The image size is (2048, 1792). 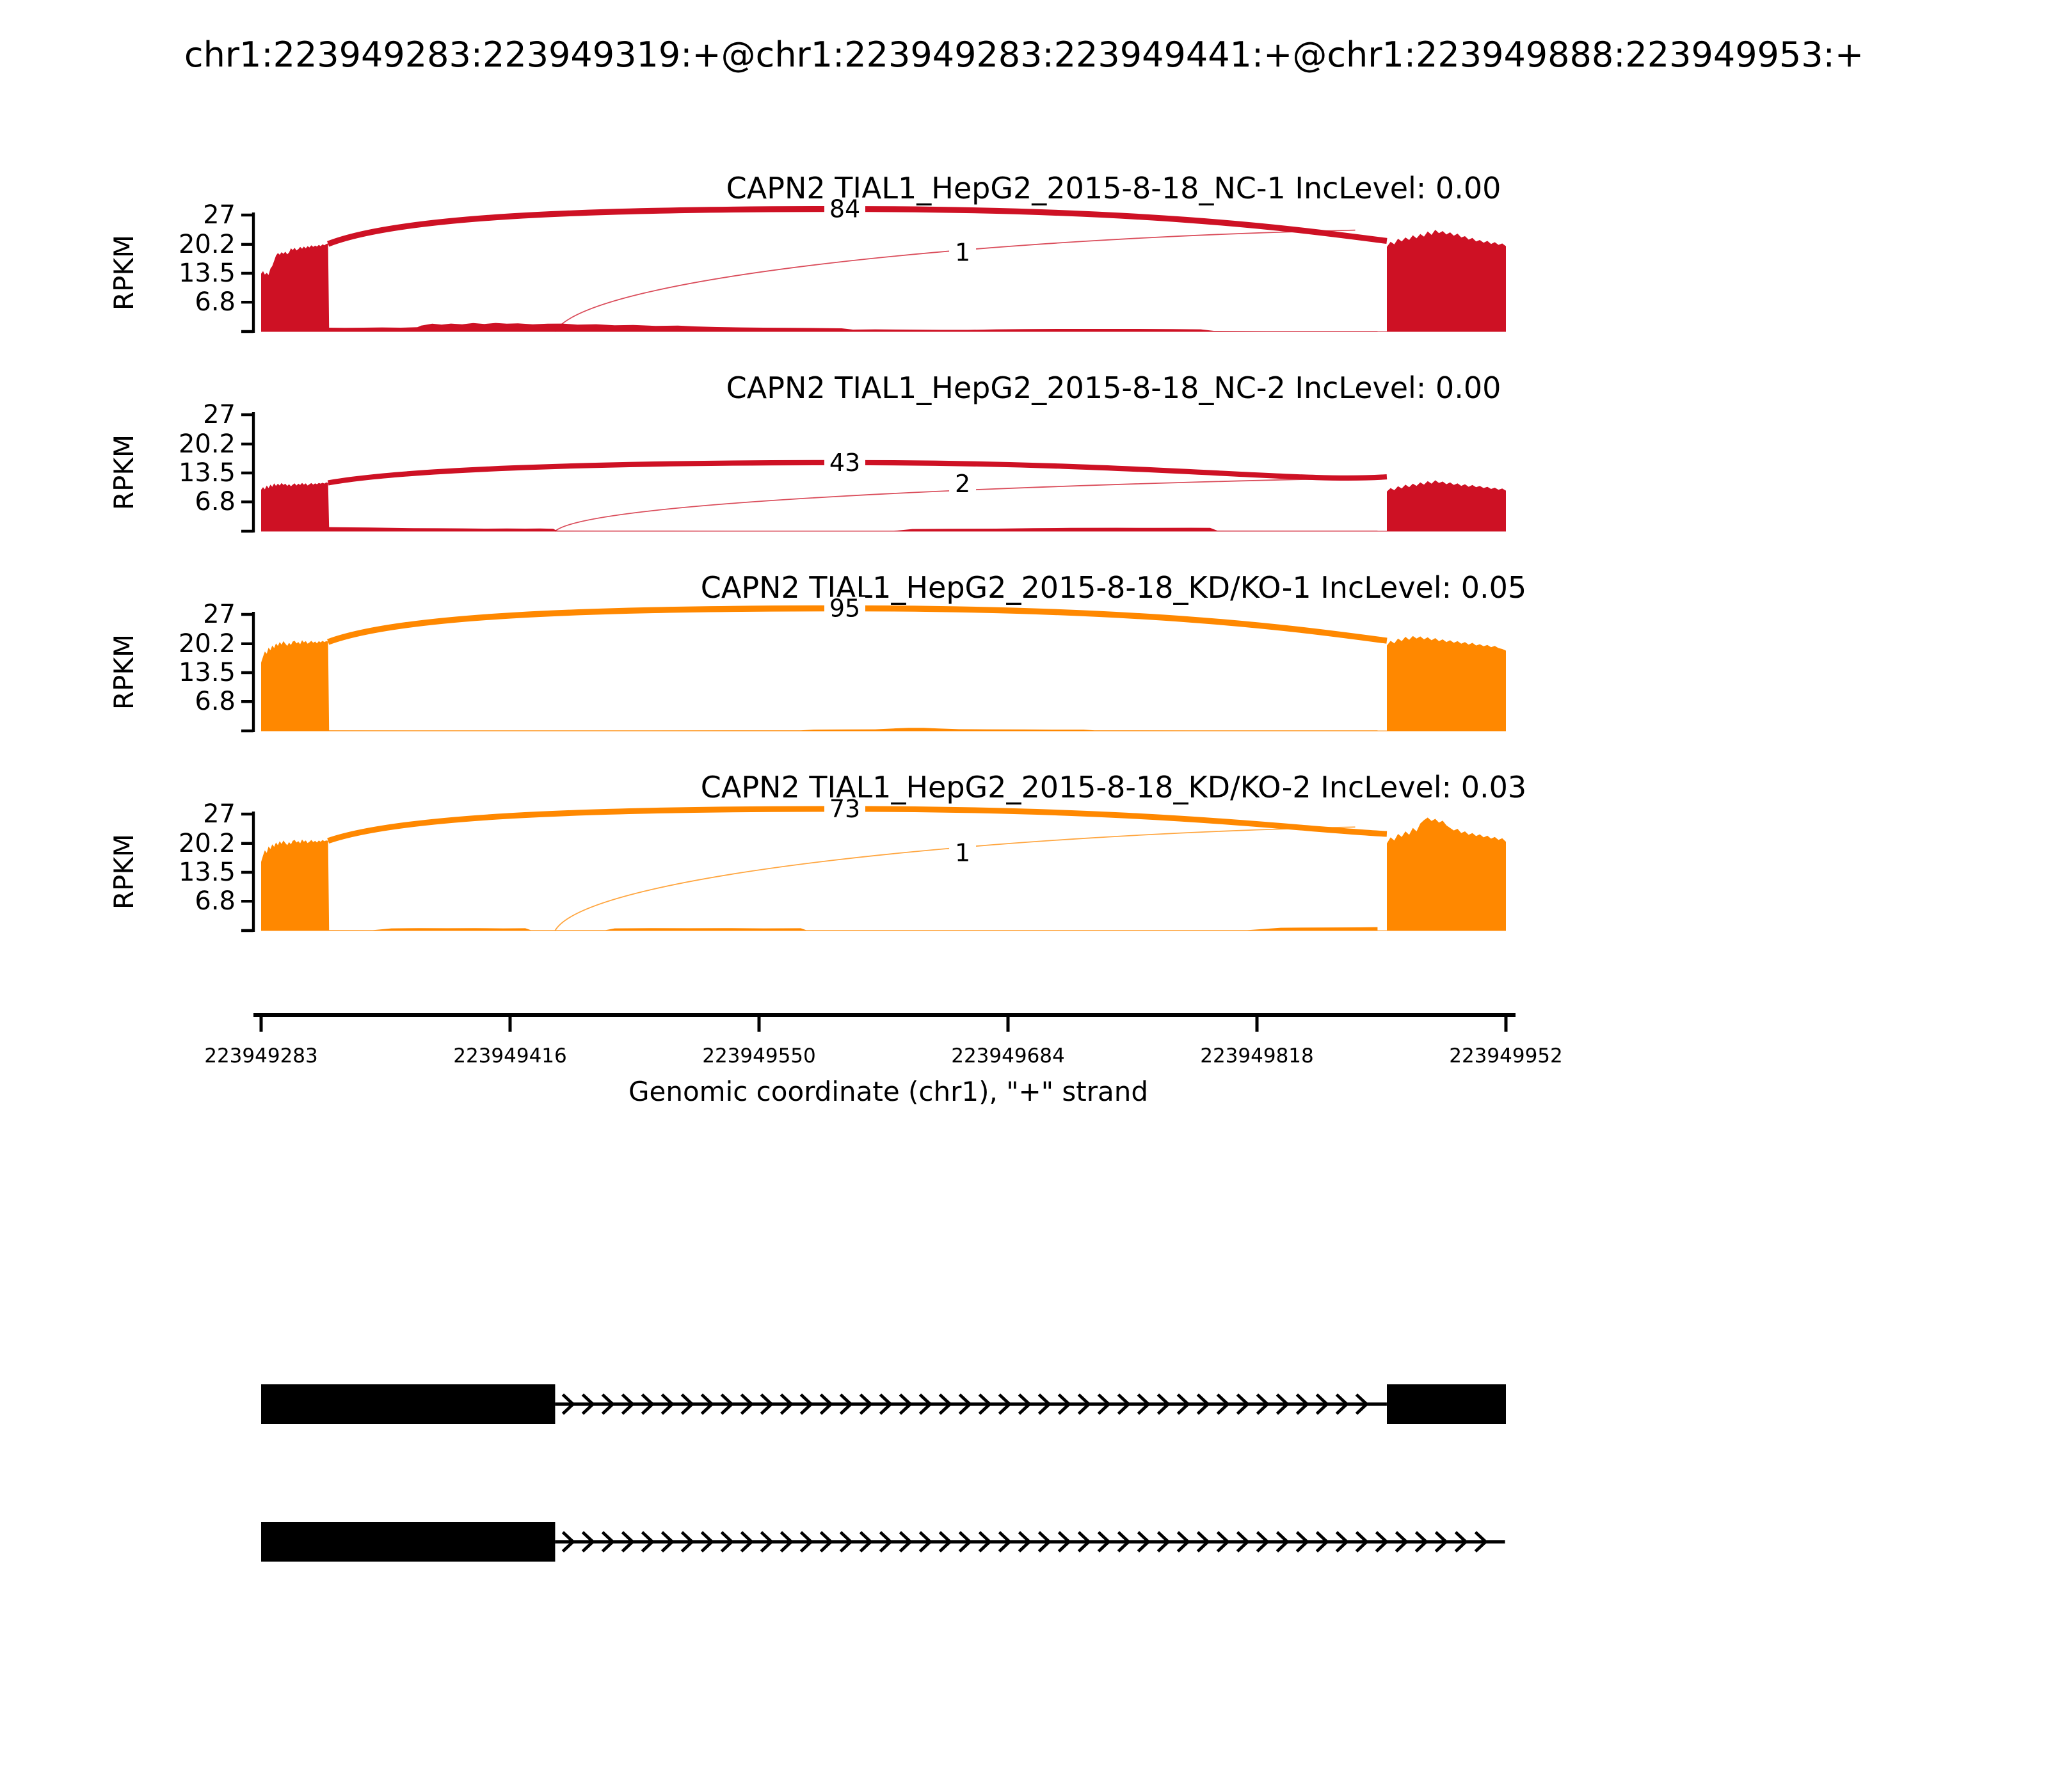 What do you see at coordinates (759, 1056) in the screenshot?
I see `x-axis-tick-label: 223949550` at bounding box center [759, 1056].